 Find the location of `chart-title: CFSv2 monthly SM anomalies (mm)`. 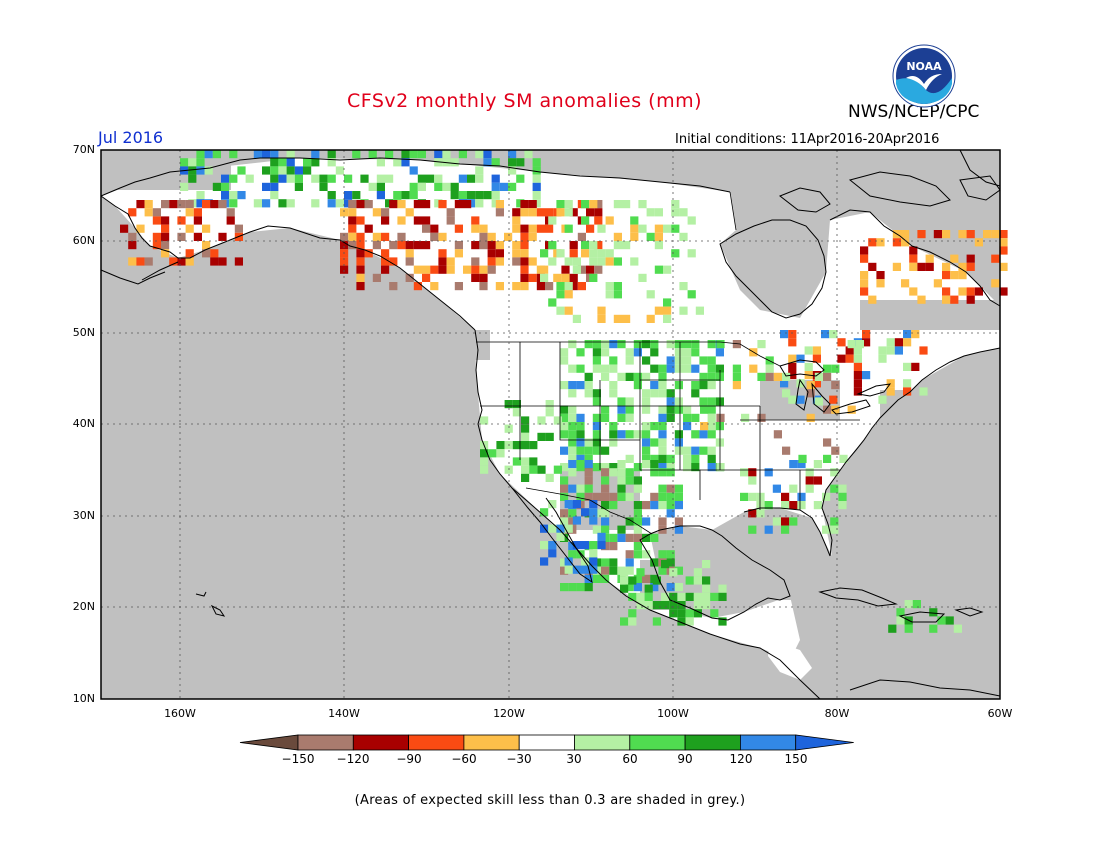

chart-title: CFSv2 monthly SM anomalies (mm) is located at coordinates (525, 101).